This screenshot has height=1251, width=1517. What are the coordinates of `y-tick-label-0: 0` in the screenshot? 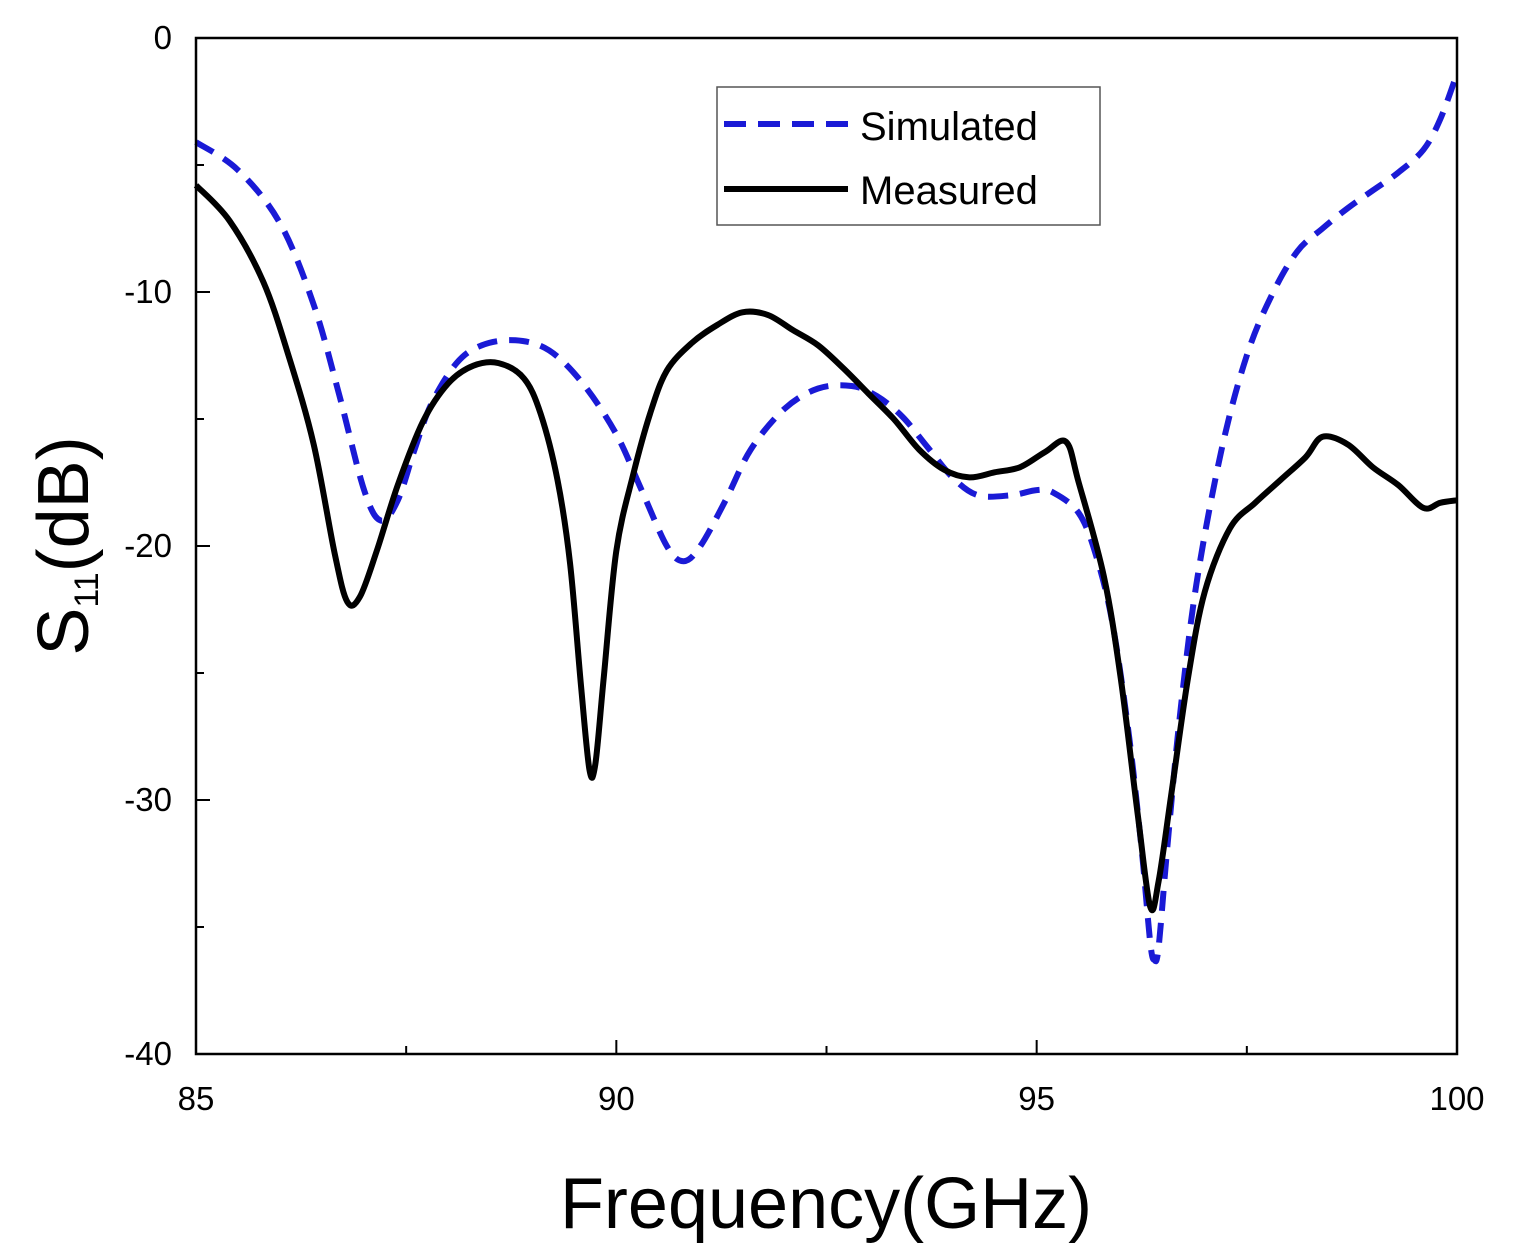 It's located at (163, 37).